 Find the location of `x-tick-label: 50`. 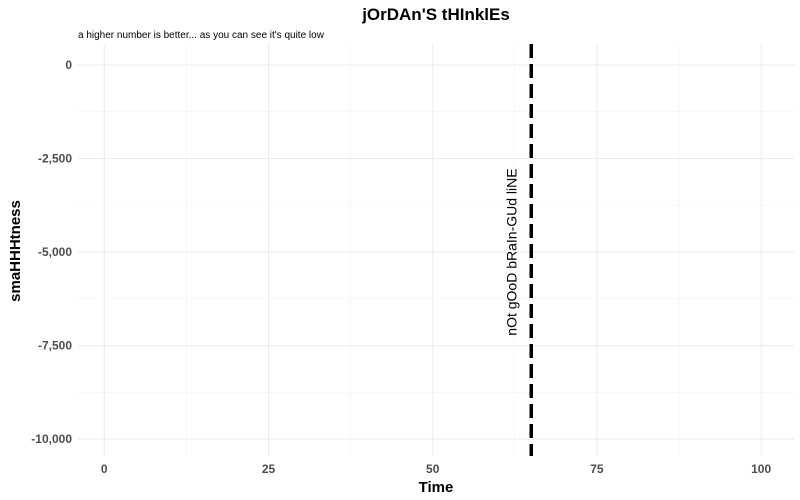

x-tick-label: 50 is located at coordinates (433, 469).